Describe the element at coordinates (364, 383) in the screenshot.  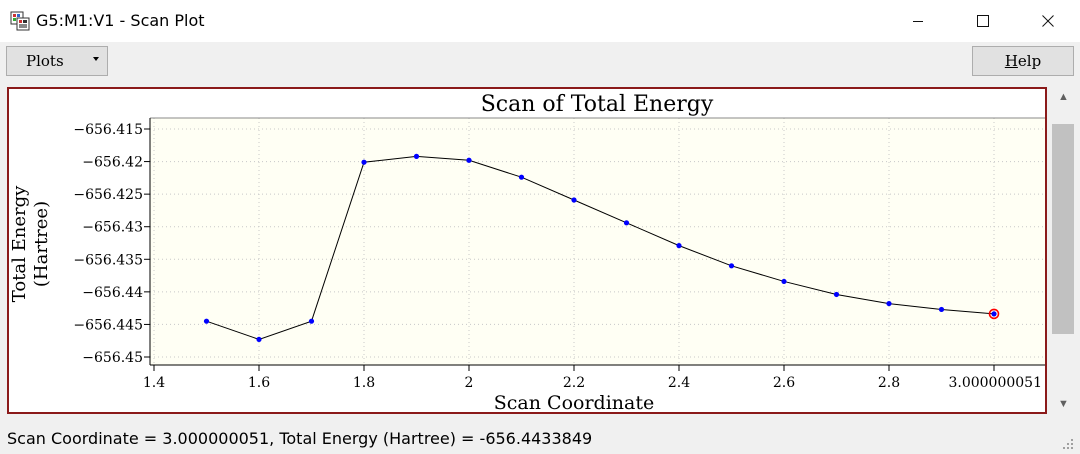
I see `x-tick-label: 1.8` at that location.